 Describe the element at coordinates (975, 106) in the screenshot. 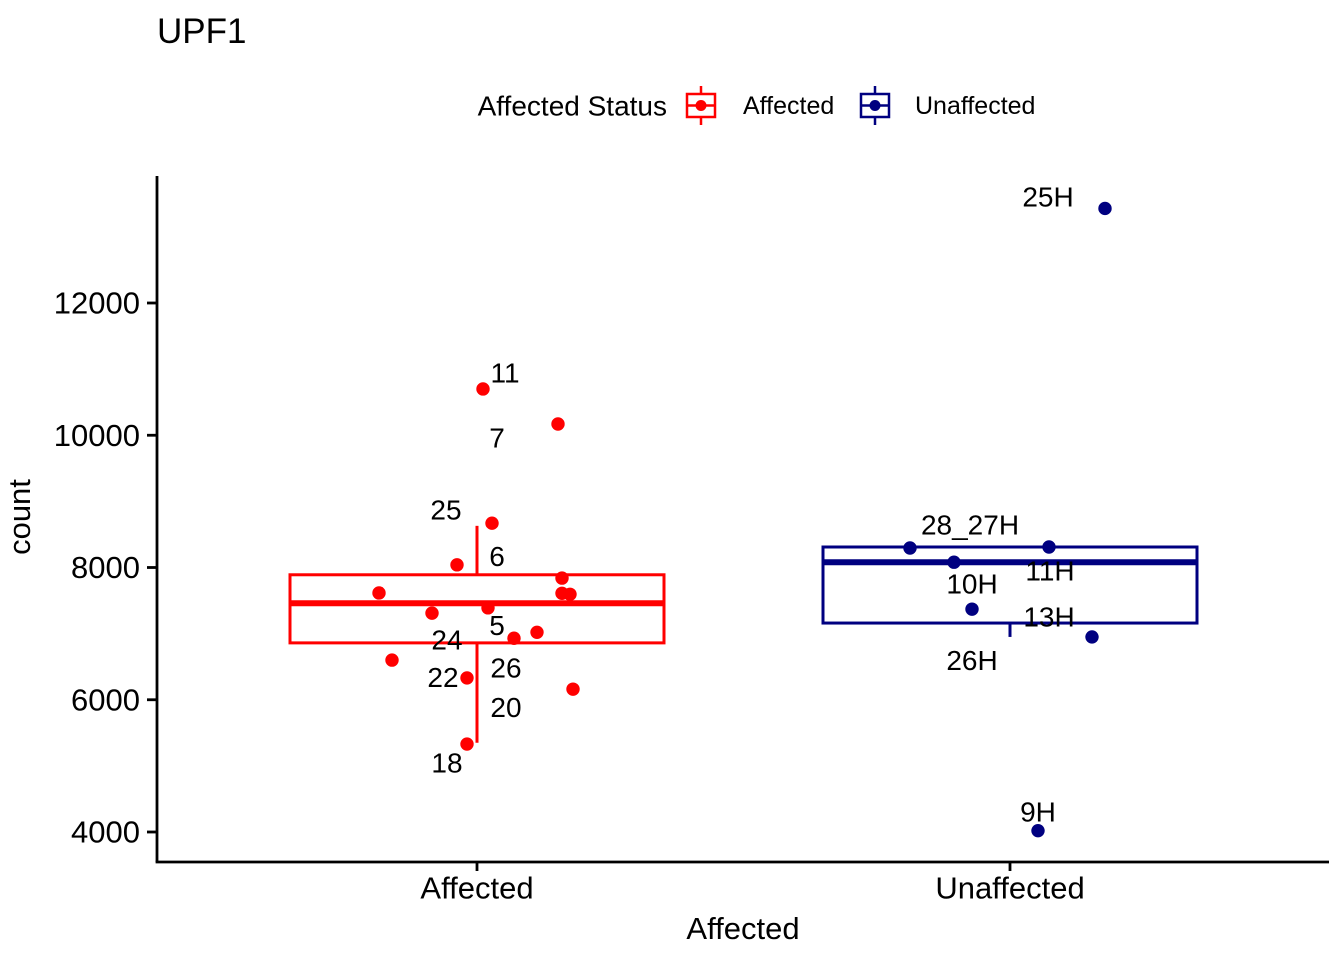

I see `legend-item-label: Unaffected` at that location.